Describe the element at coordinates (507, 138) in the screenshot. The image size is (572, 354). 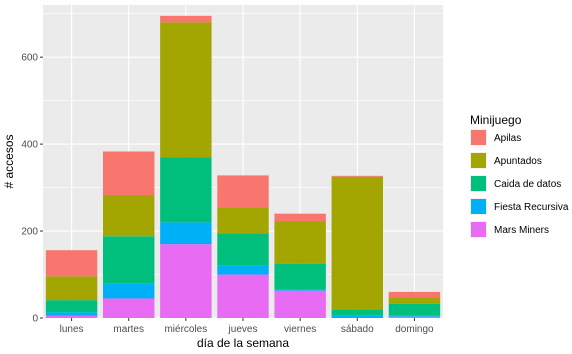
I see `legend-label: Apilas` at that location.